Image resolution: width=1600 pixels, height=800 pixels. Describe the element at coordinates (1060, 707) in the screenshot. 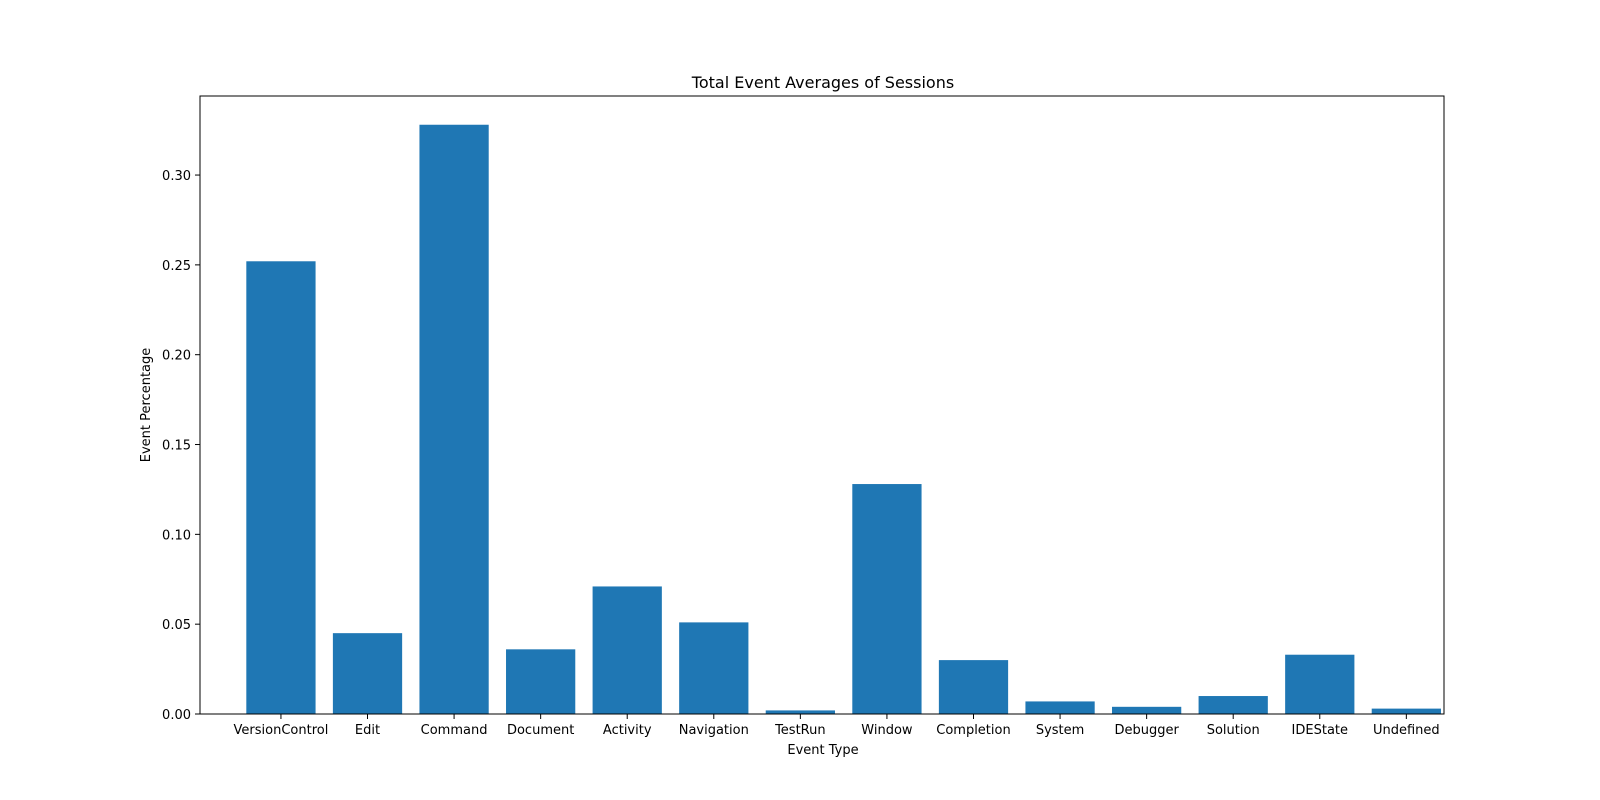

I see `bar-system` at that location.